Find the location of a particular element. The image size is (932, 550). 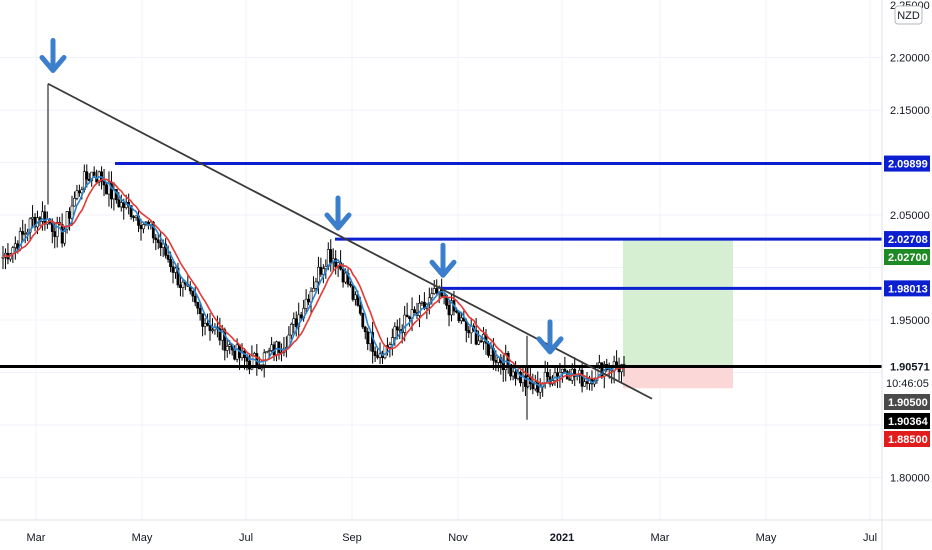

currency-label: NZD is located at coordinates (908, 15).